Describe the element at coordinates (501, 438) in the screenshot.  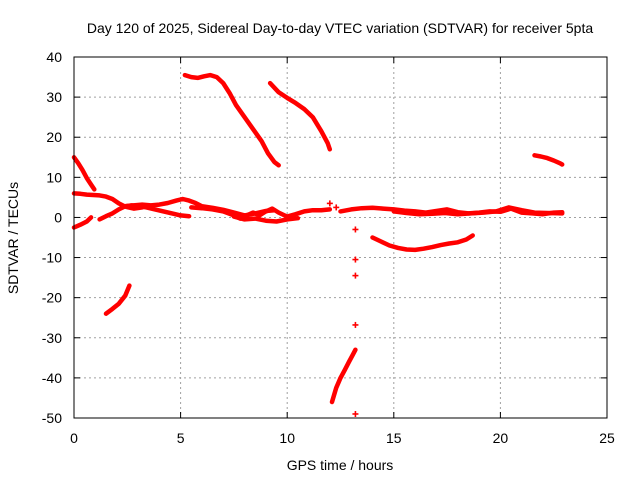
I see `x-tick-label: 20` at that location.